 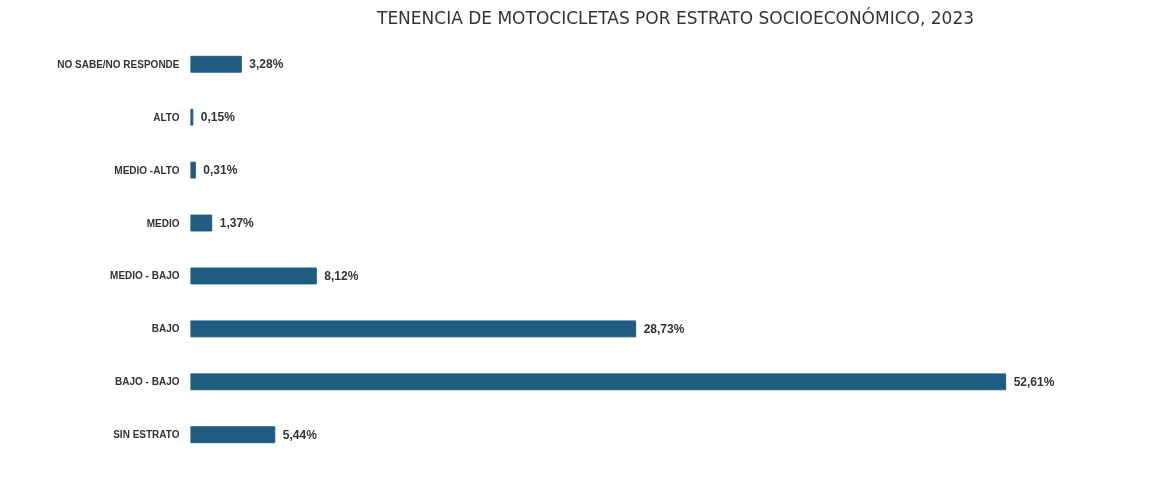 I want to click on data-label: 0,31%, so click(x=220, y=170).